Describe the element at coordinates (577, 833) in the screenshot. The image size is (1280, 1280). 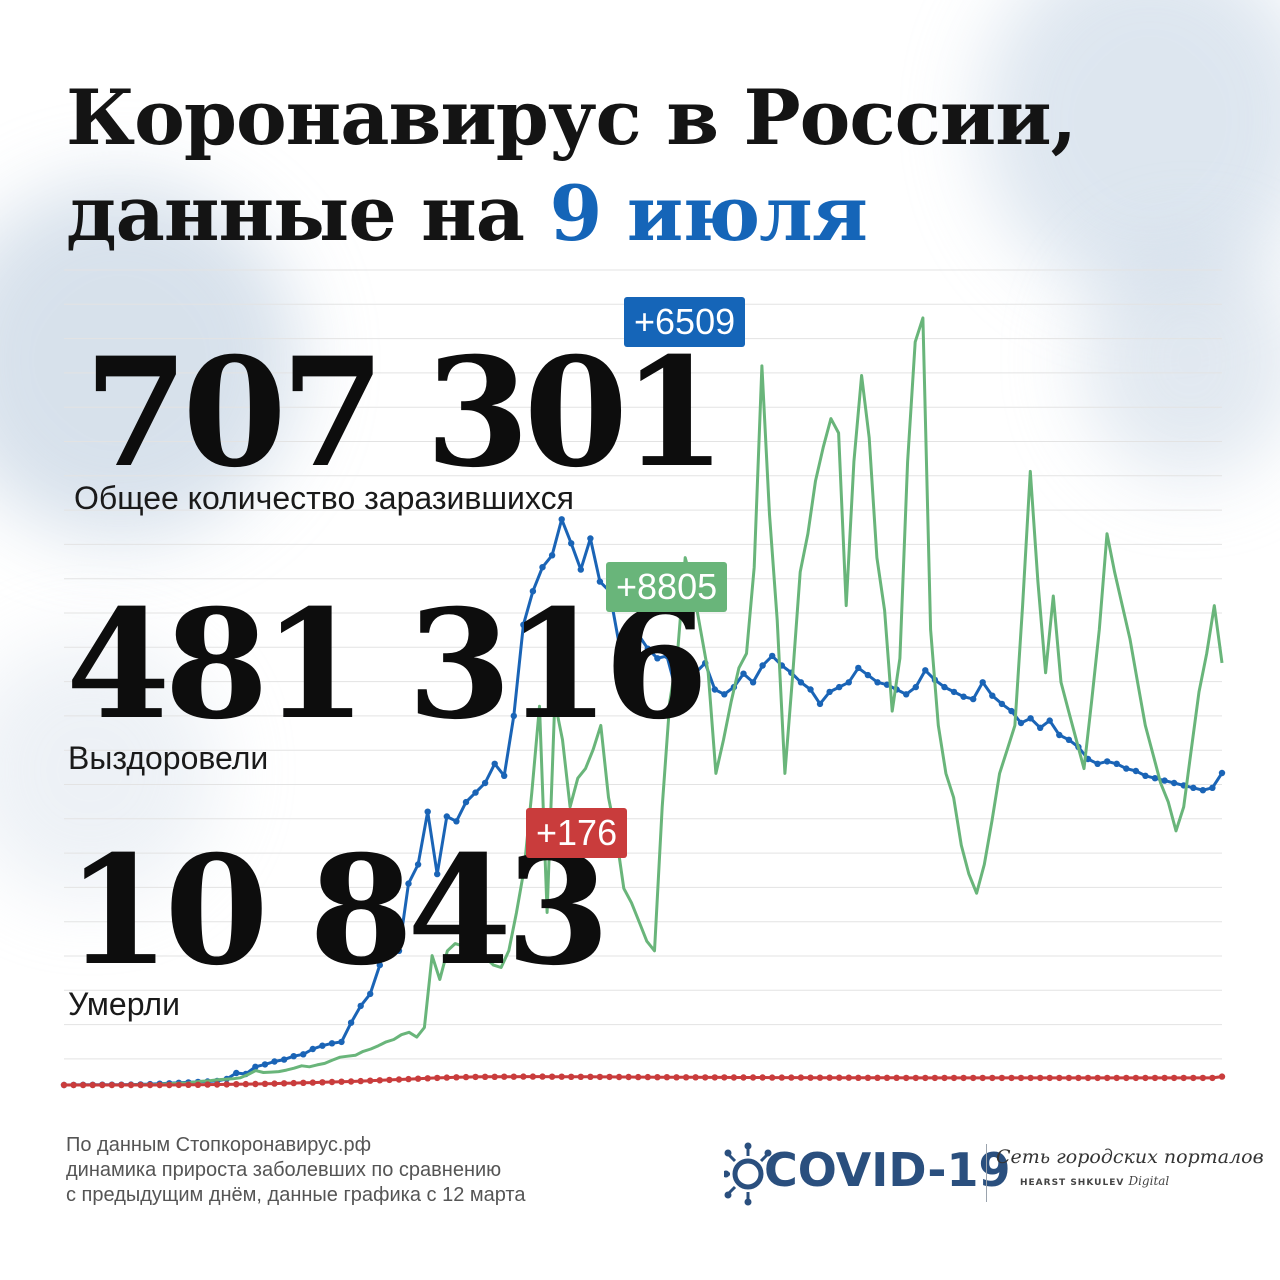
I see `deaths-delta-badge: +176` at that location.